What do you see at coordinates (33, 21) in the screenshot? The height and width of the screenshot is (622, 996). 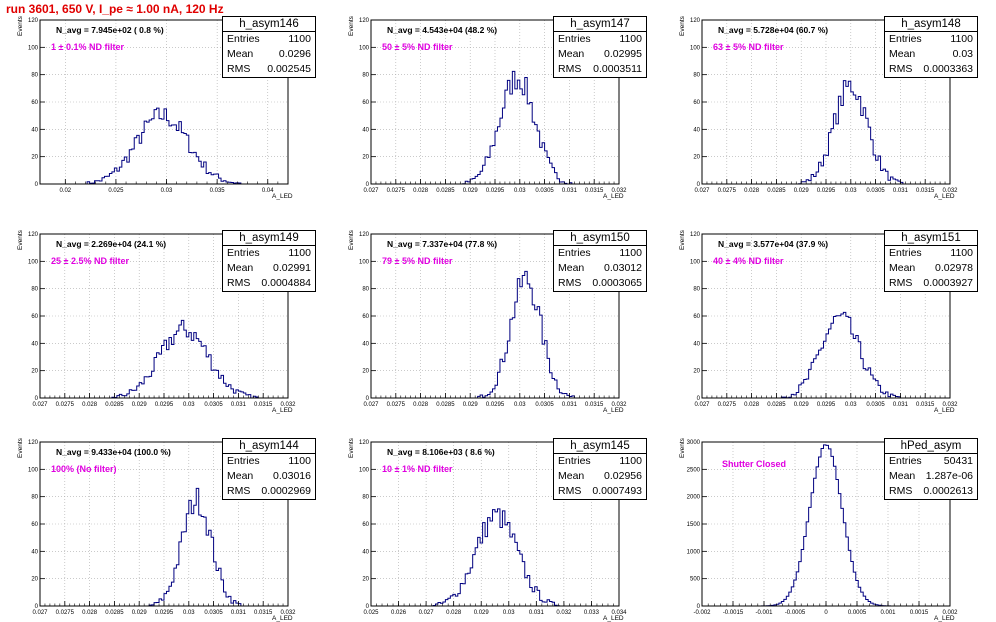 I see `y-tick-label: 120` at bounding box center [33, 21].